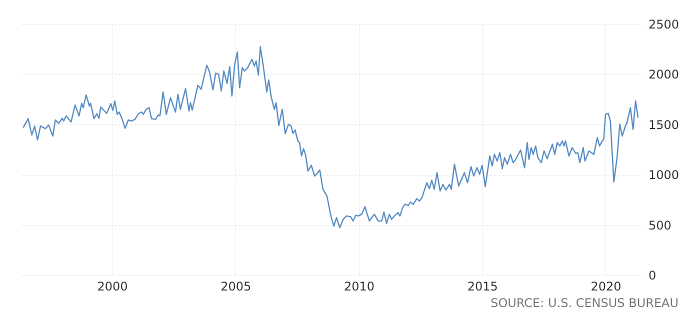  I want to click on x-tick-label: 2000, so click(112, 287).